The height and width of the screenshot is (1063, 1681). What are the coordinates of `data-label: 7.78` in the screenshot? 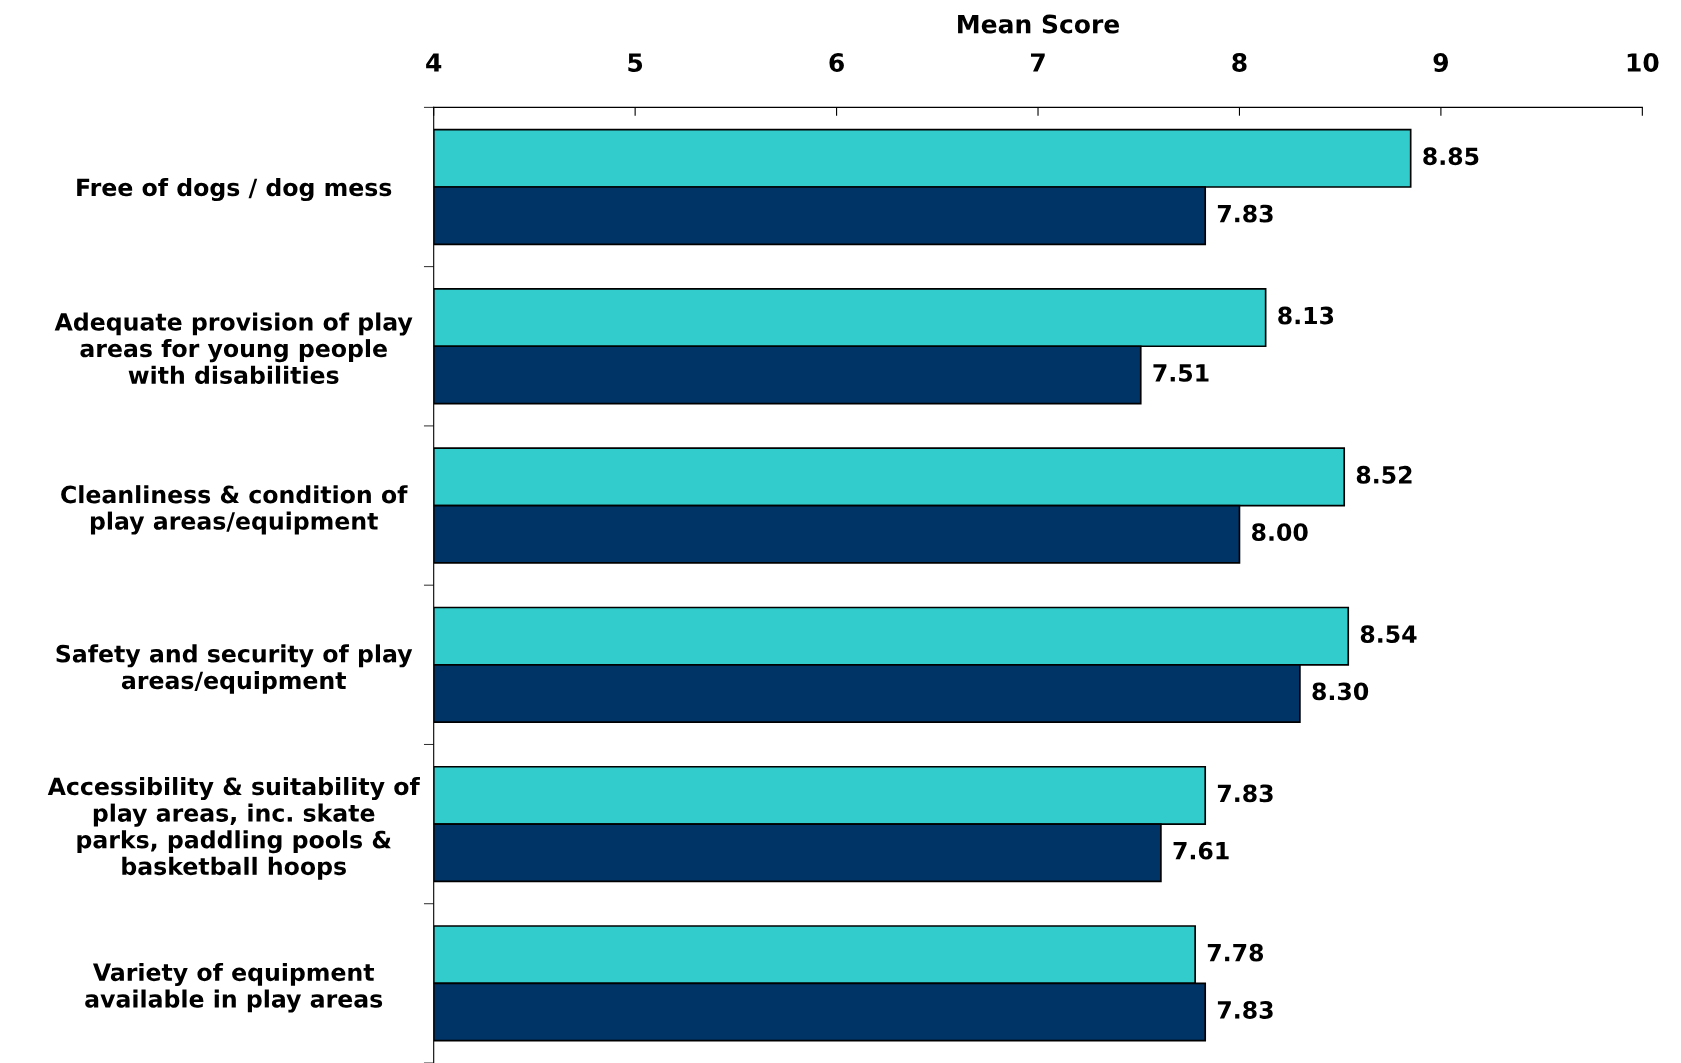 It's located at (1235, 952).